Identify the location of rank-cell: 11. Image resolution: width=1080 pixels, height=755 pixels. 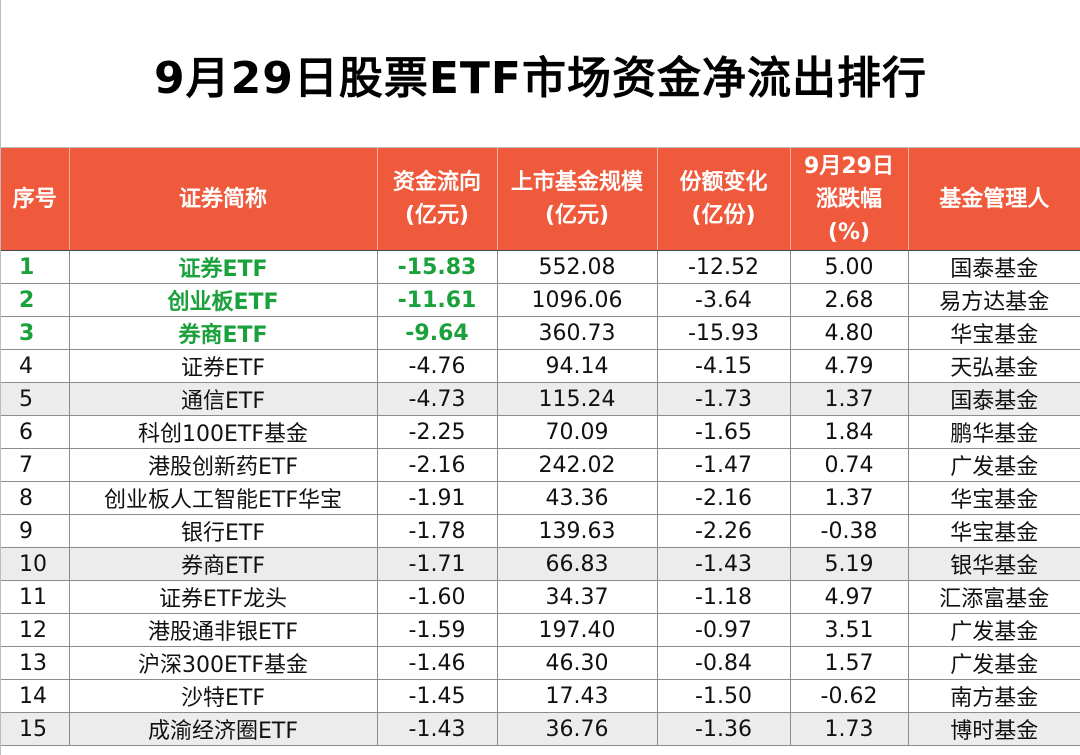
(35, 597).